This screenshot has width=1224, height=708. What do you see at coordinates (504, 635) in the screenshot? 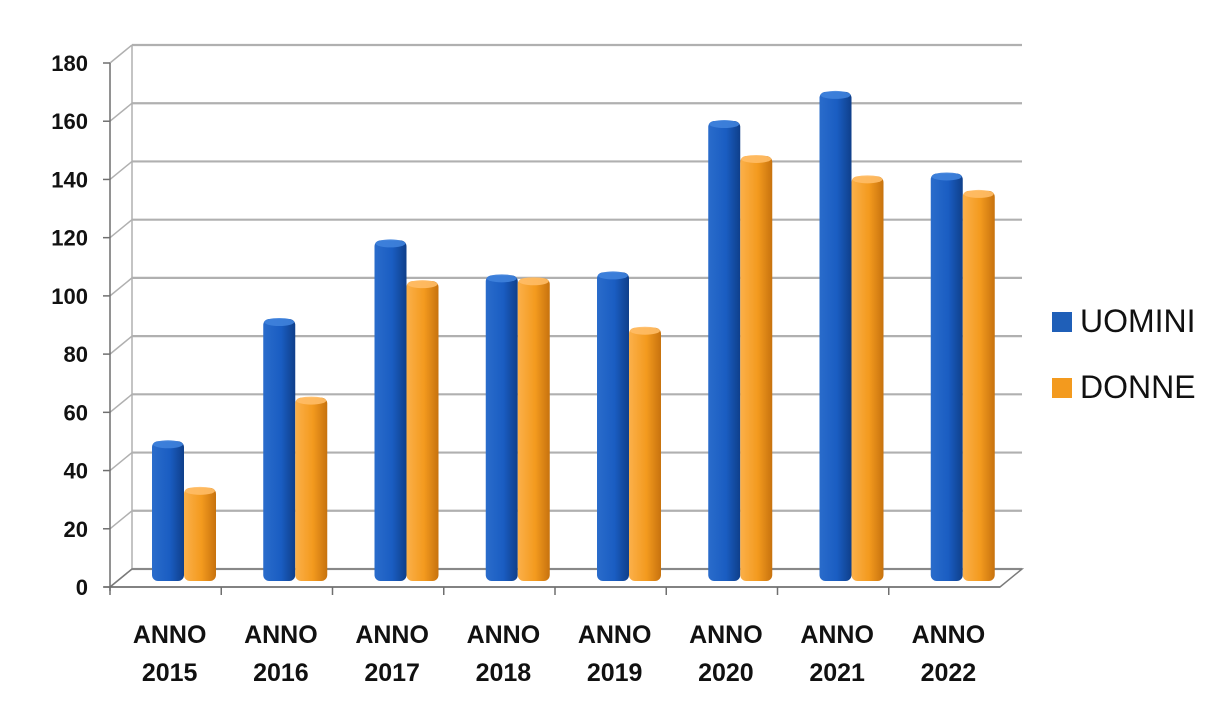
I see `x-tick-label-2018-line0: ANNO` at bounding box center [504, 635].